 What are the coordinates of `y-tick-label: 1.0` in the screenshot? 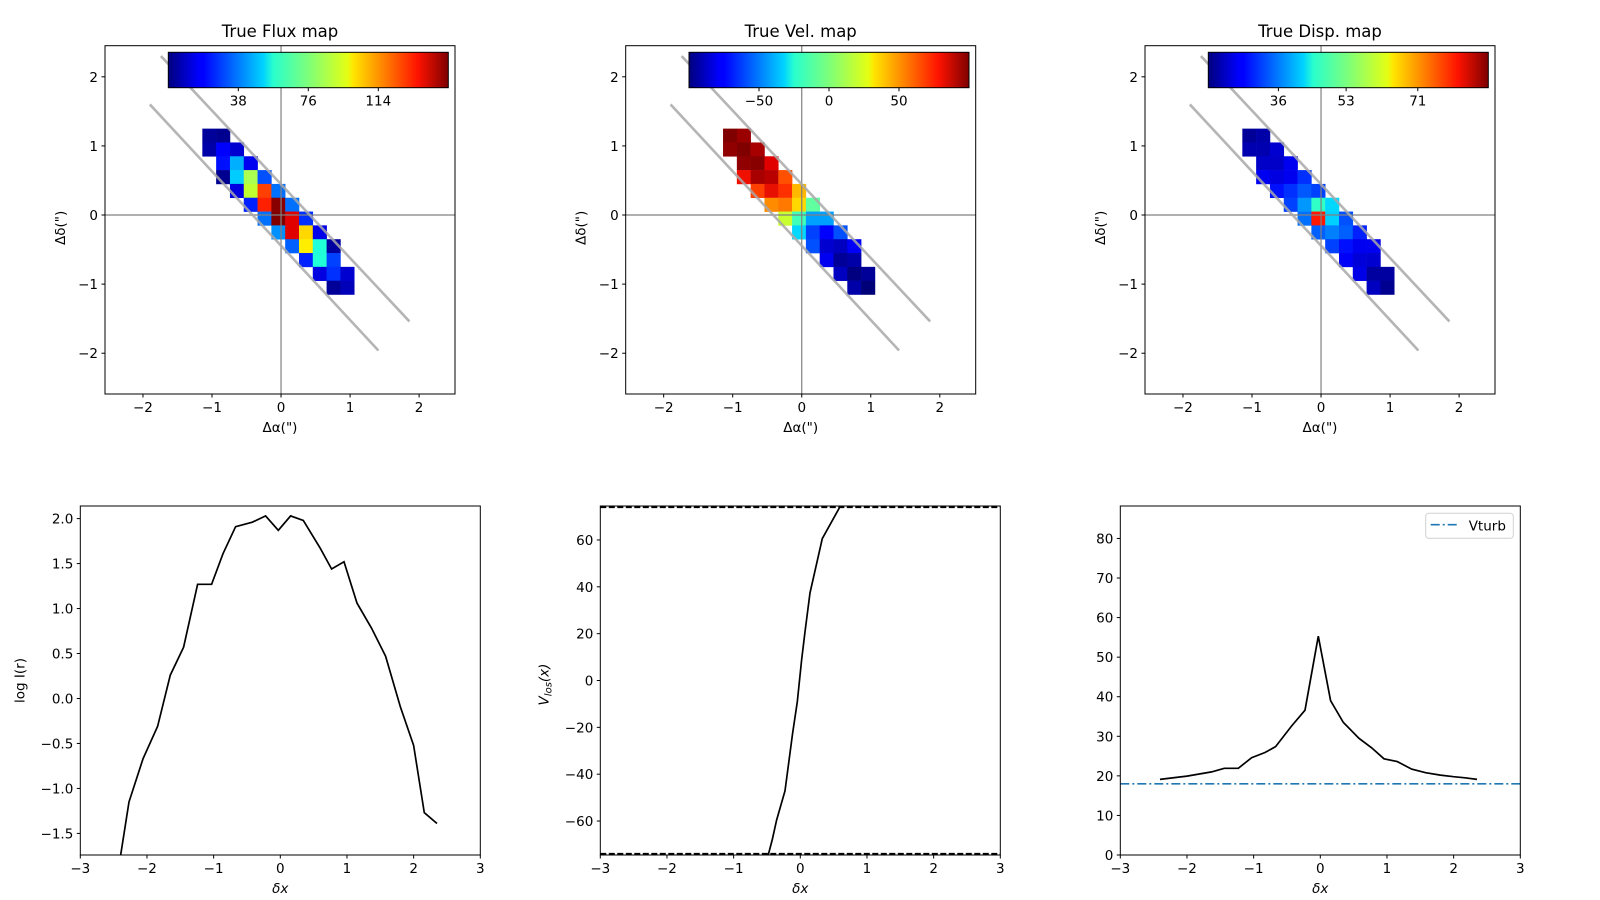 It's located at (62, 610).